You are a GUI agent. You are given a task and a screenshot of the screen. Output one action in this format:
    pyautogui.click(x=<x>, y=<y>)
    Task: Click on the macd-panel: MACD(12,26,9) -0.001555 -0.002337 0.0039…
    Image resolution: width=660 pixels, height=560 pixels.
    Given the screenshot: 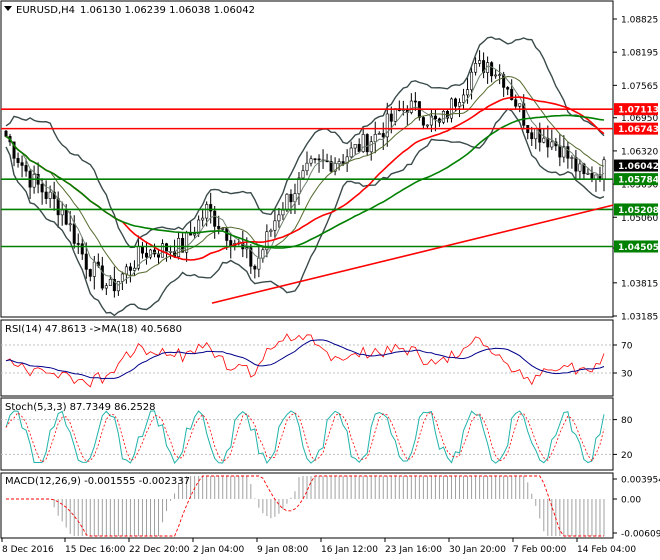 What is the action you would take?
    pyautogui.click(x=330, y=506)
    